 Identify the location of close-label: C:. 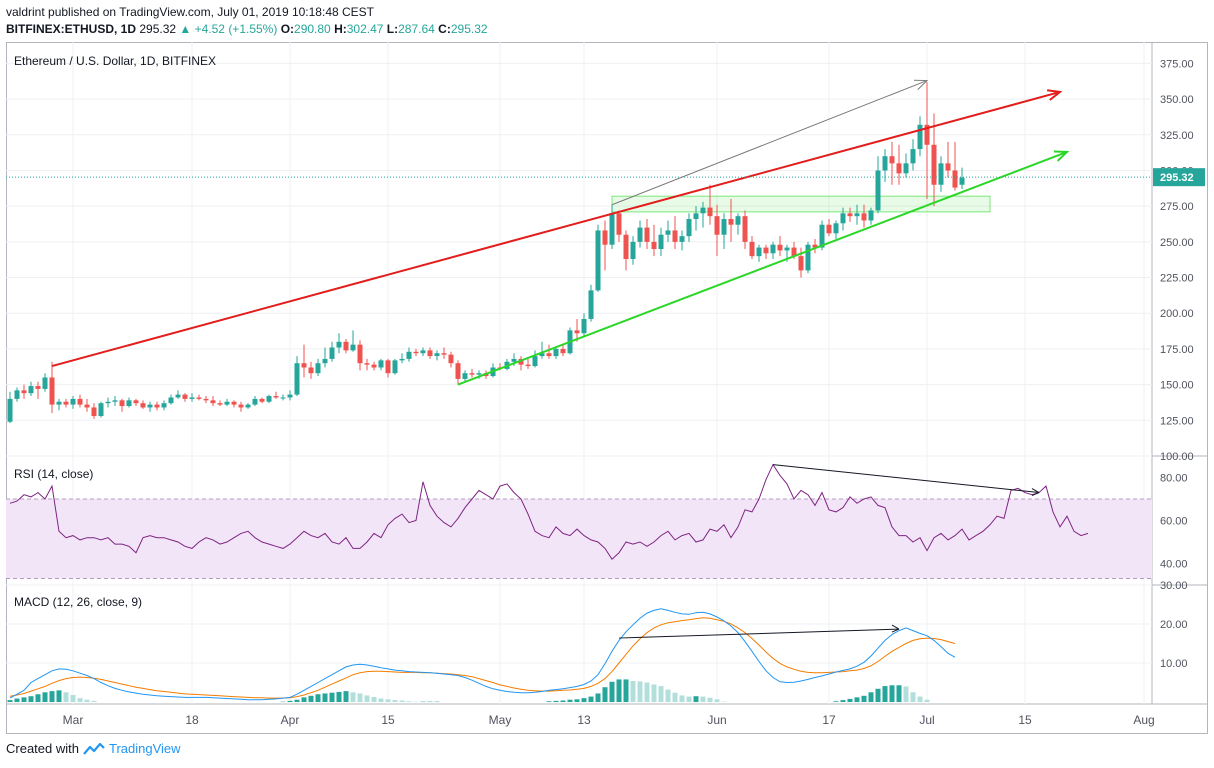
(444, 29).